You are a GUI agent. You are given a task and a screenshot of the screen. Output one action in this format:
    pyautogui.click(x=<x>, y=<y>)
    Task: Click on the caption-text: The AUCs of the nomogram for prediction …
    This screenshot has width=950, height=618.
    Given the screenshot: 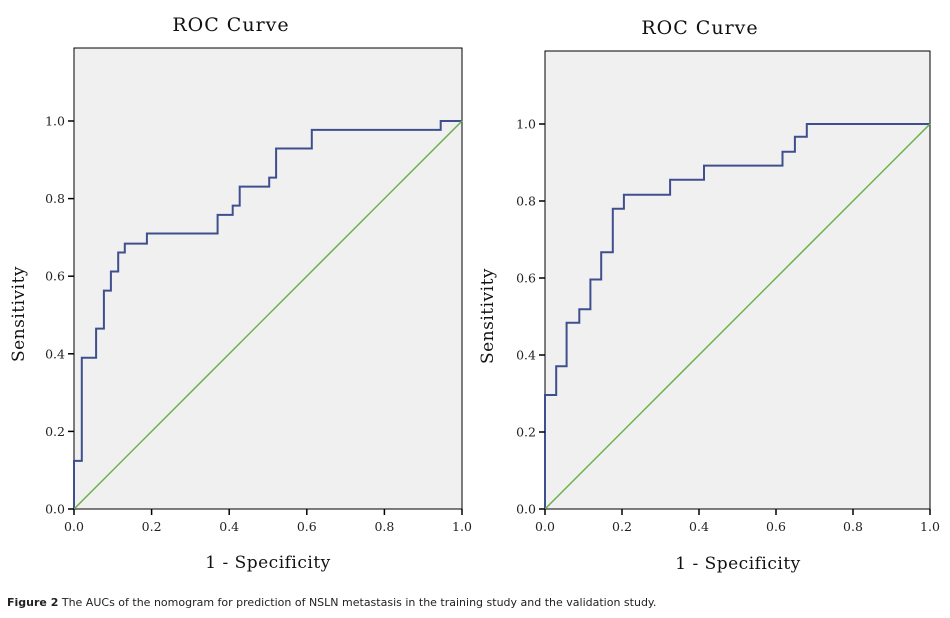 What is the action you would take?
    pyautogui.click(x=357, y=602)
    